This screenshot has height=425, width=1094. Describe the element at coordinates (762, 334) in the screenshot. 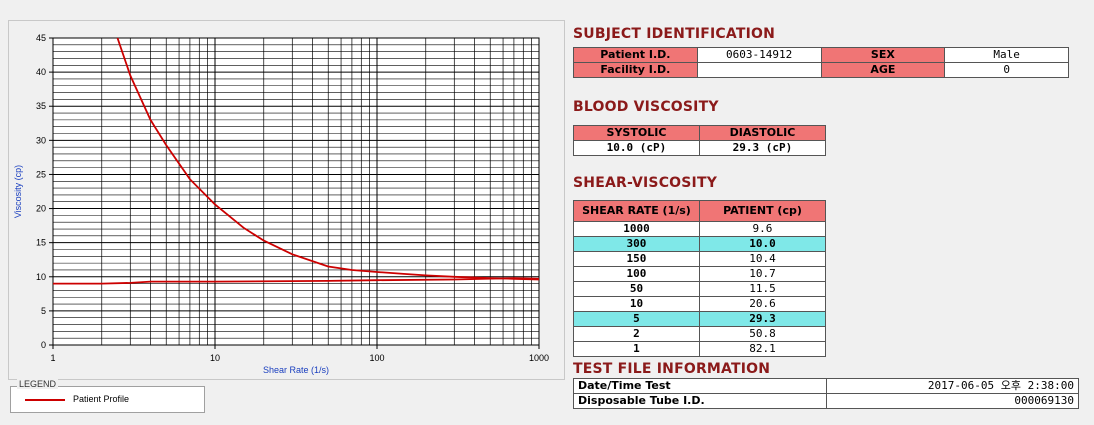

I see `patient-viscosity-cell: 50.8` at that location.